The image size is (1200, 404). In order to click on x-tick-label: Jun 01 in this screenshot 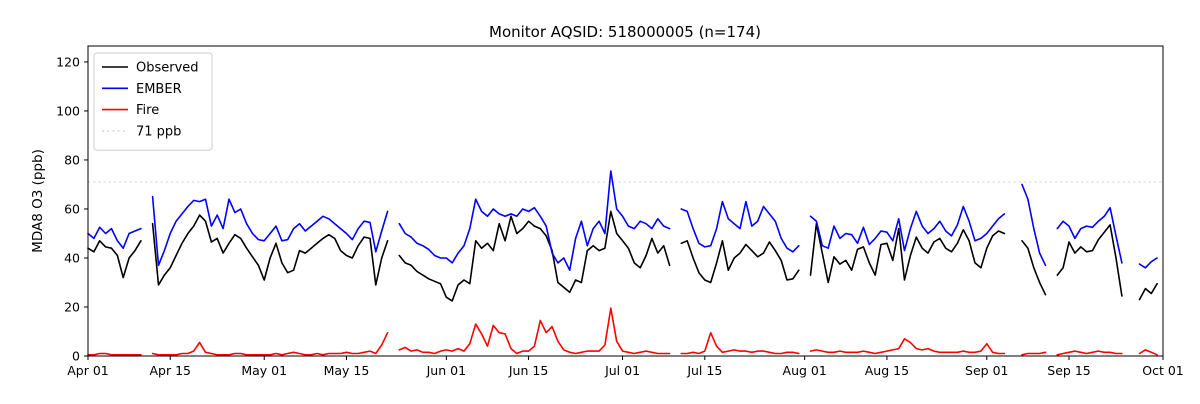, I will do `click(446, 370)`.